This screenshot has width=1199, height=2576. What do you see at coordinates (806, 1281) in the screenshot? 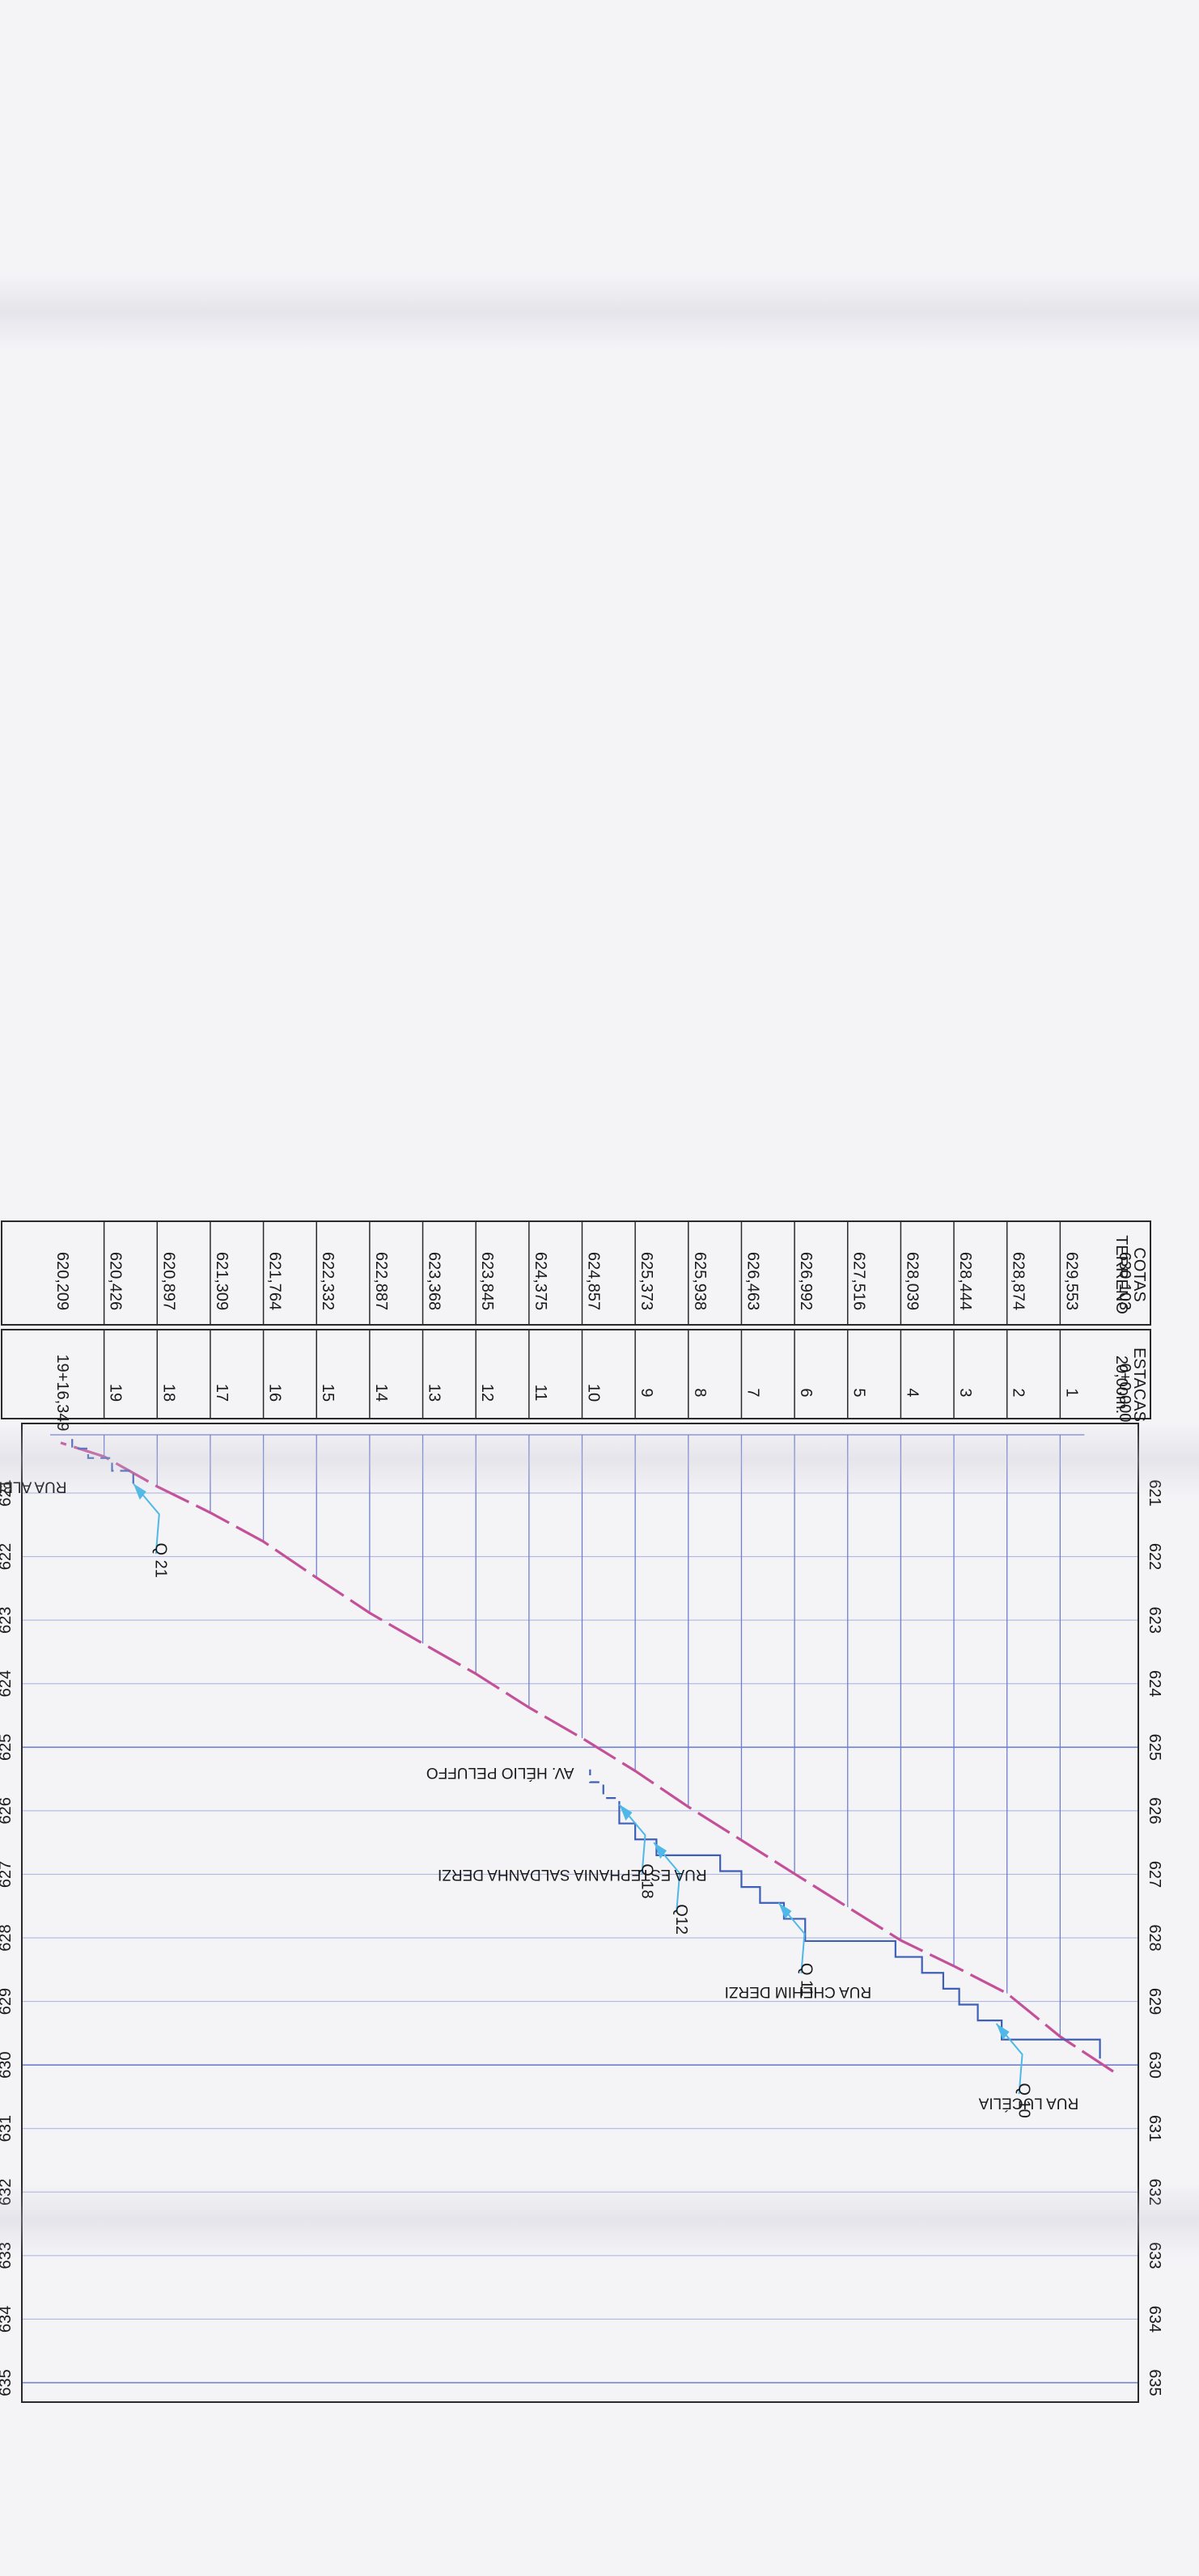
I see `cota-label: 626,992` at bounding box center [806, 1281].